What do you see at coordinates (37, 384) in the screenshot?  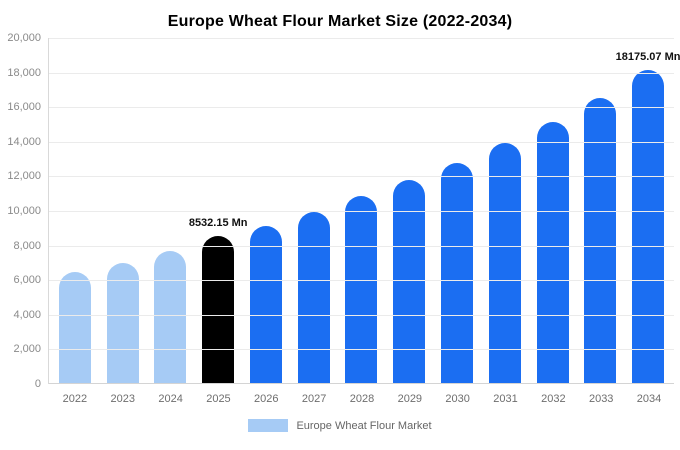 I see `y-axis-label: 0` at bounding box center [37, 384].